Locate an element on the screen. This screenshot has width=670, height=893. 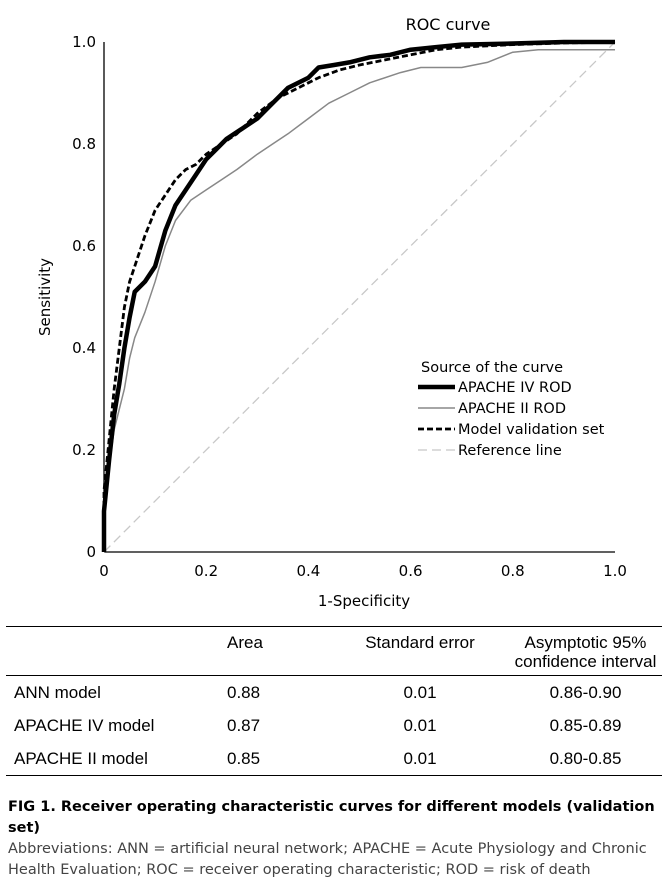
legend-label: Reference line is located at coordinates (510, 451).